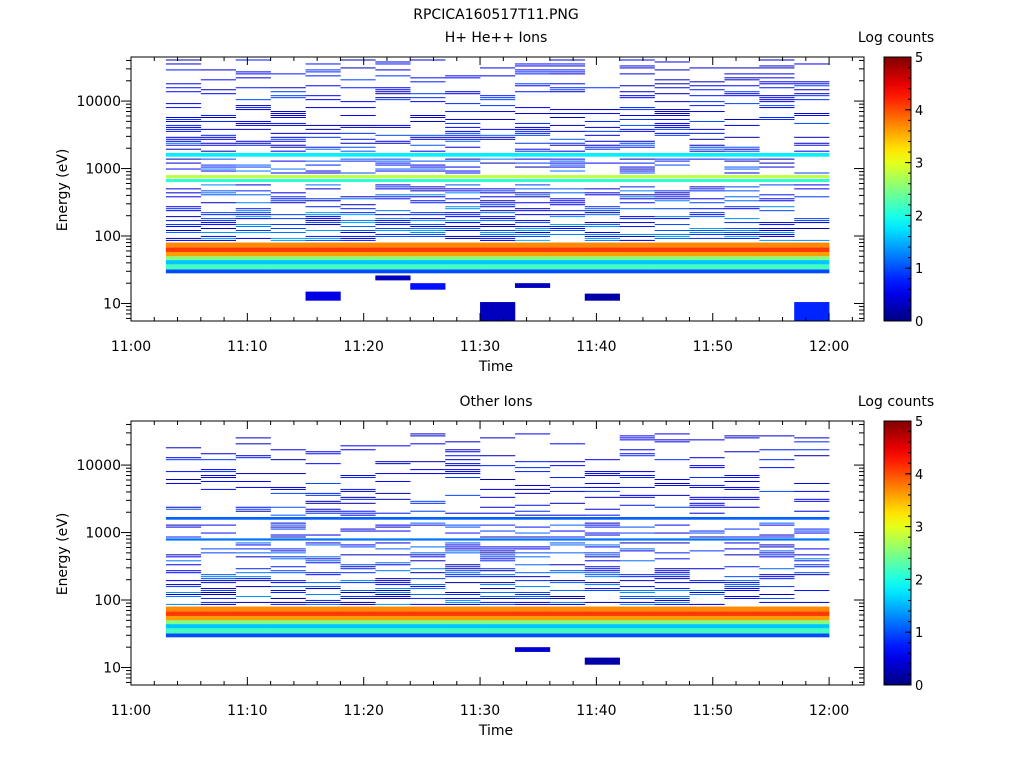 This screenshot has height=768, width=1024. Describe the element at coordinates (919, 475) in the screenshot. I see `colorbar-tick-label: 4` at that location.